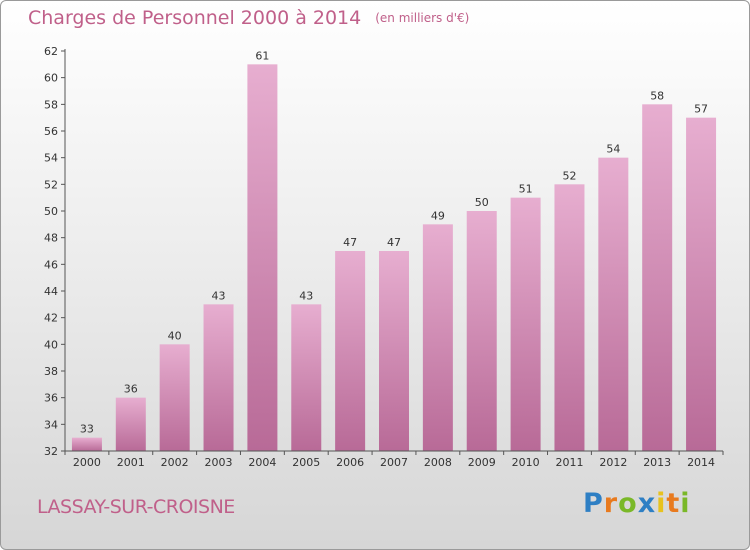  What do you see at coordinates (262, 258) in the screenshot?
I see `bar-2004` at bounding box center [262, 258].